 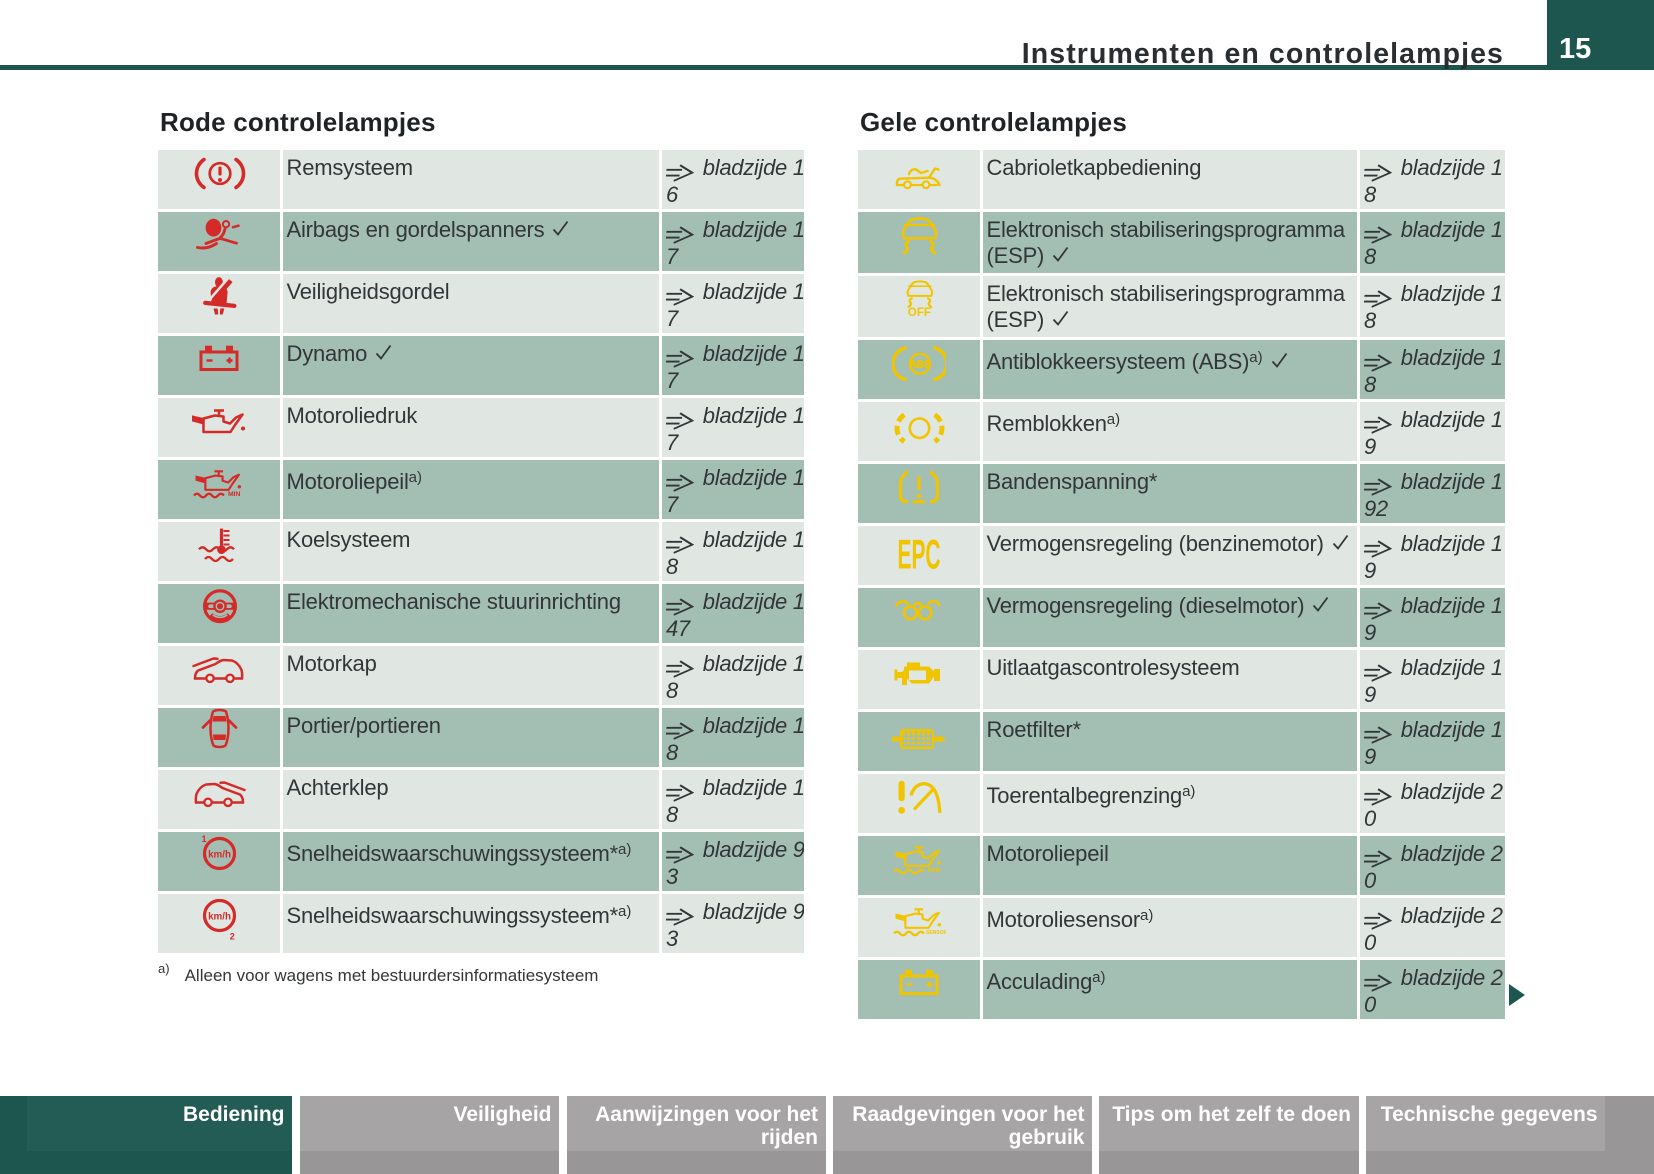 I want to click on svg-text: 2, so click(x=232, y=937).